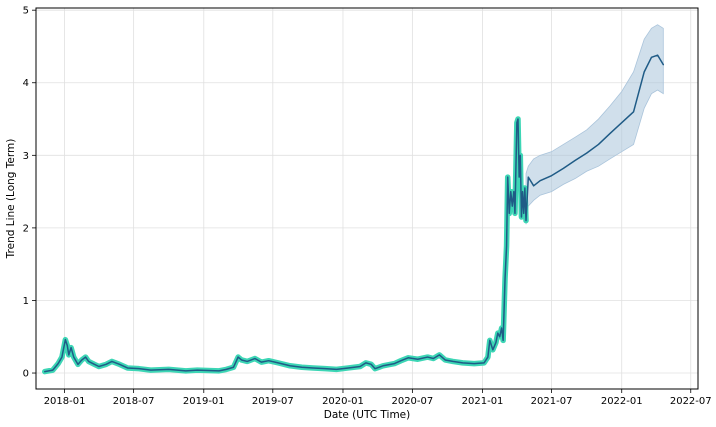 Image resolution: width=716 pixels, height=427 pixels. Describe the element at coordinates (622, 401) in the screenshot. I see `x-tick-label: 2022-01` at that location.